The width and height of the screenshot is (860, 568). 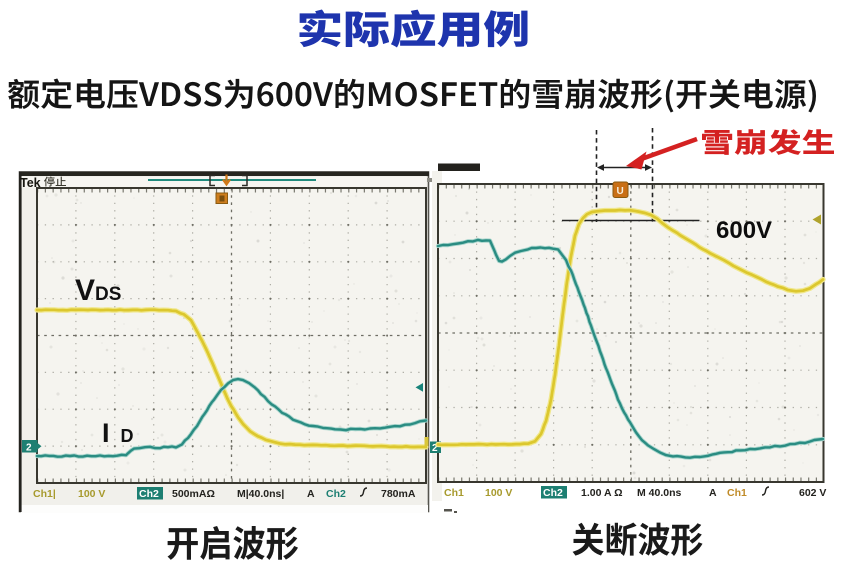 What do you see at coordinates (602, 493) in the screenshot?
I see `svg-text: 1.00 A Ω` at bounding box center [602, 493].